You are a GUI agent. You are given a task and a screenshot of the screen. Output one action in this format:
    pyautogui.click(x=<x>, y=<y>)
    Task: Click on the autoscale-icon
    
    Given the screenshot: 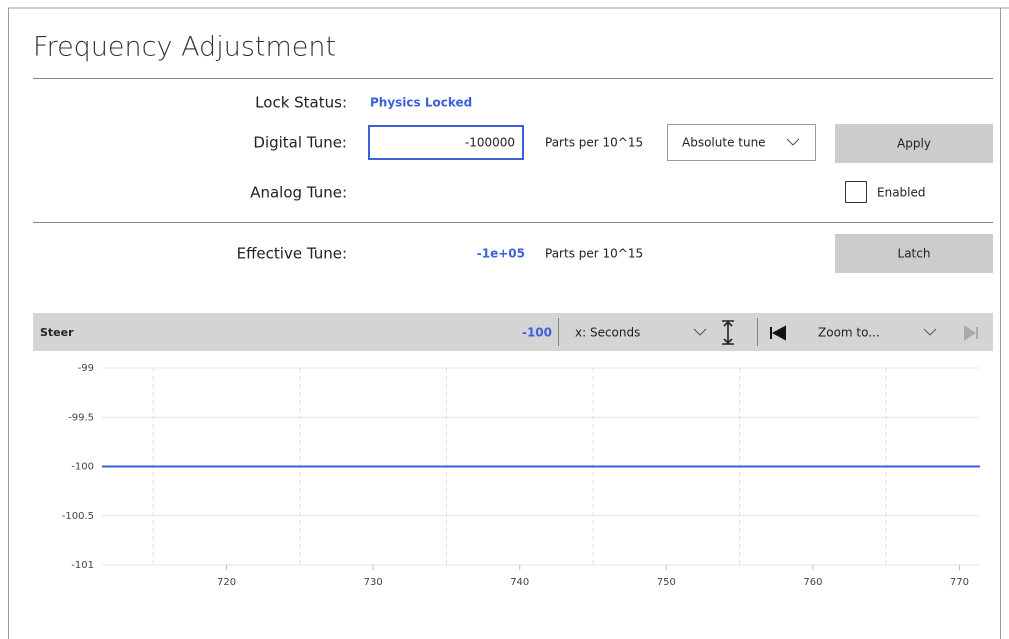 What is the action you would take?
    pyautogui.click(x=728, y=332)
    